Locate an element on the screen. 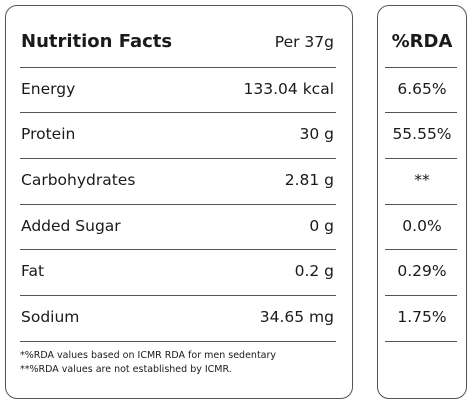 The height and width of the screenshot is (404, 474). amount: 133.04 kcal is located at coordinates (288, 88).